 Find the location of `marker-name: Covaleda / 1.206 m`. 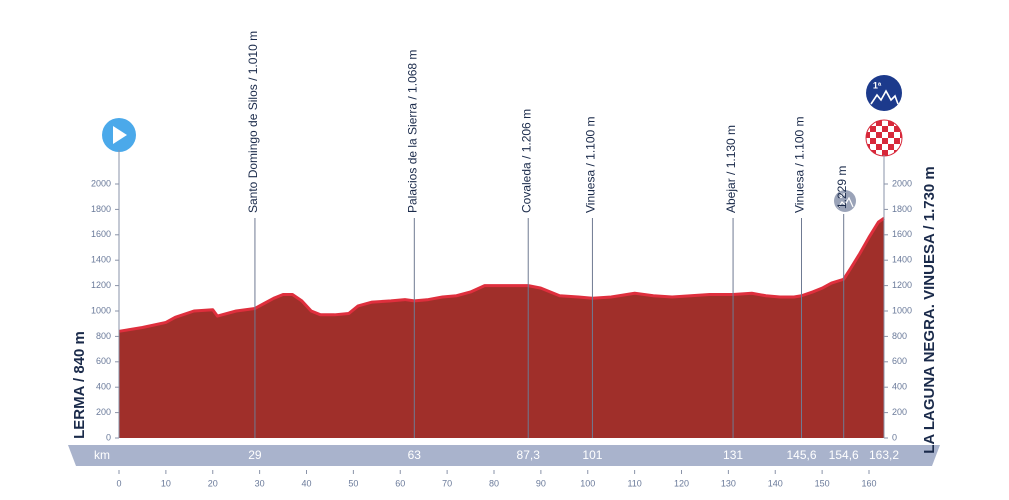

marker-name: Covaleda / 1.206 m is located at coordinates (526, 161).